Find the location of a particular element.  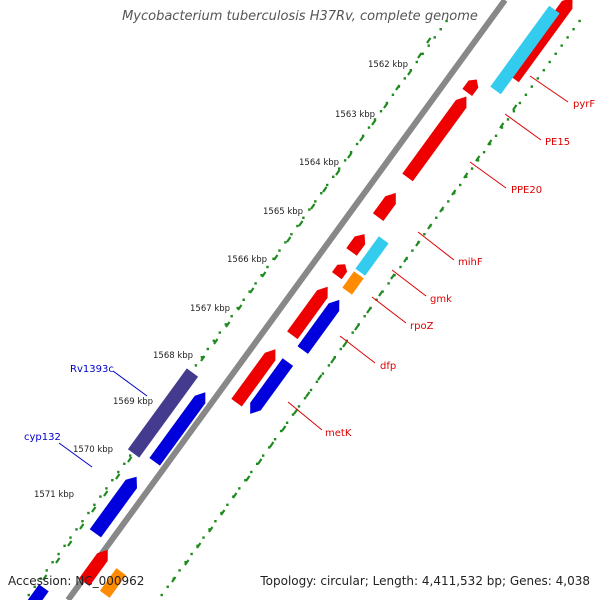

forward-gene-label: mihF is located at coordinates (470, 262).